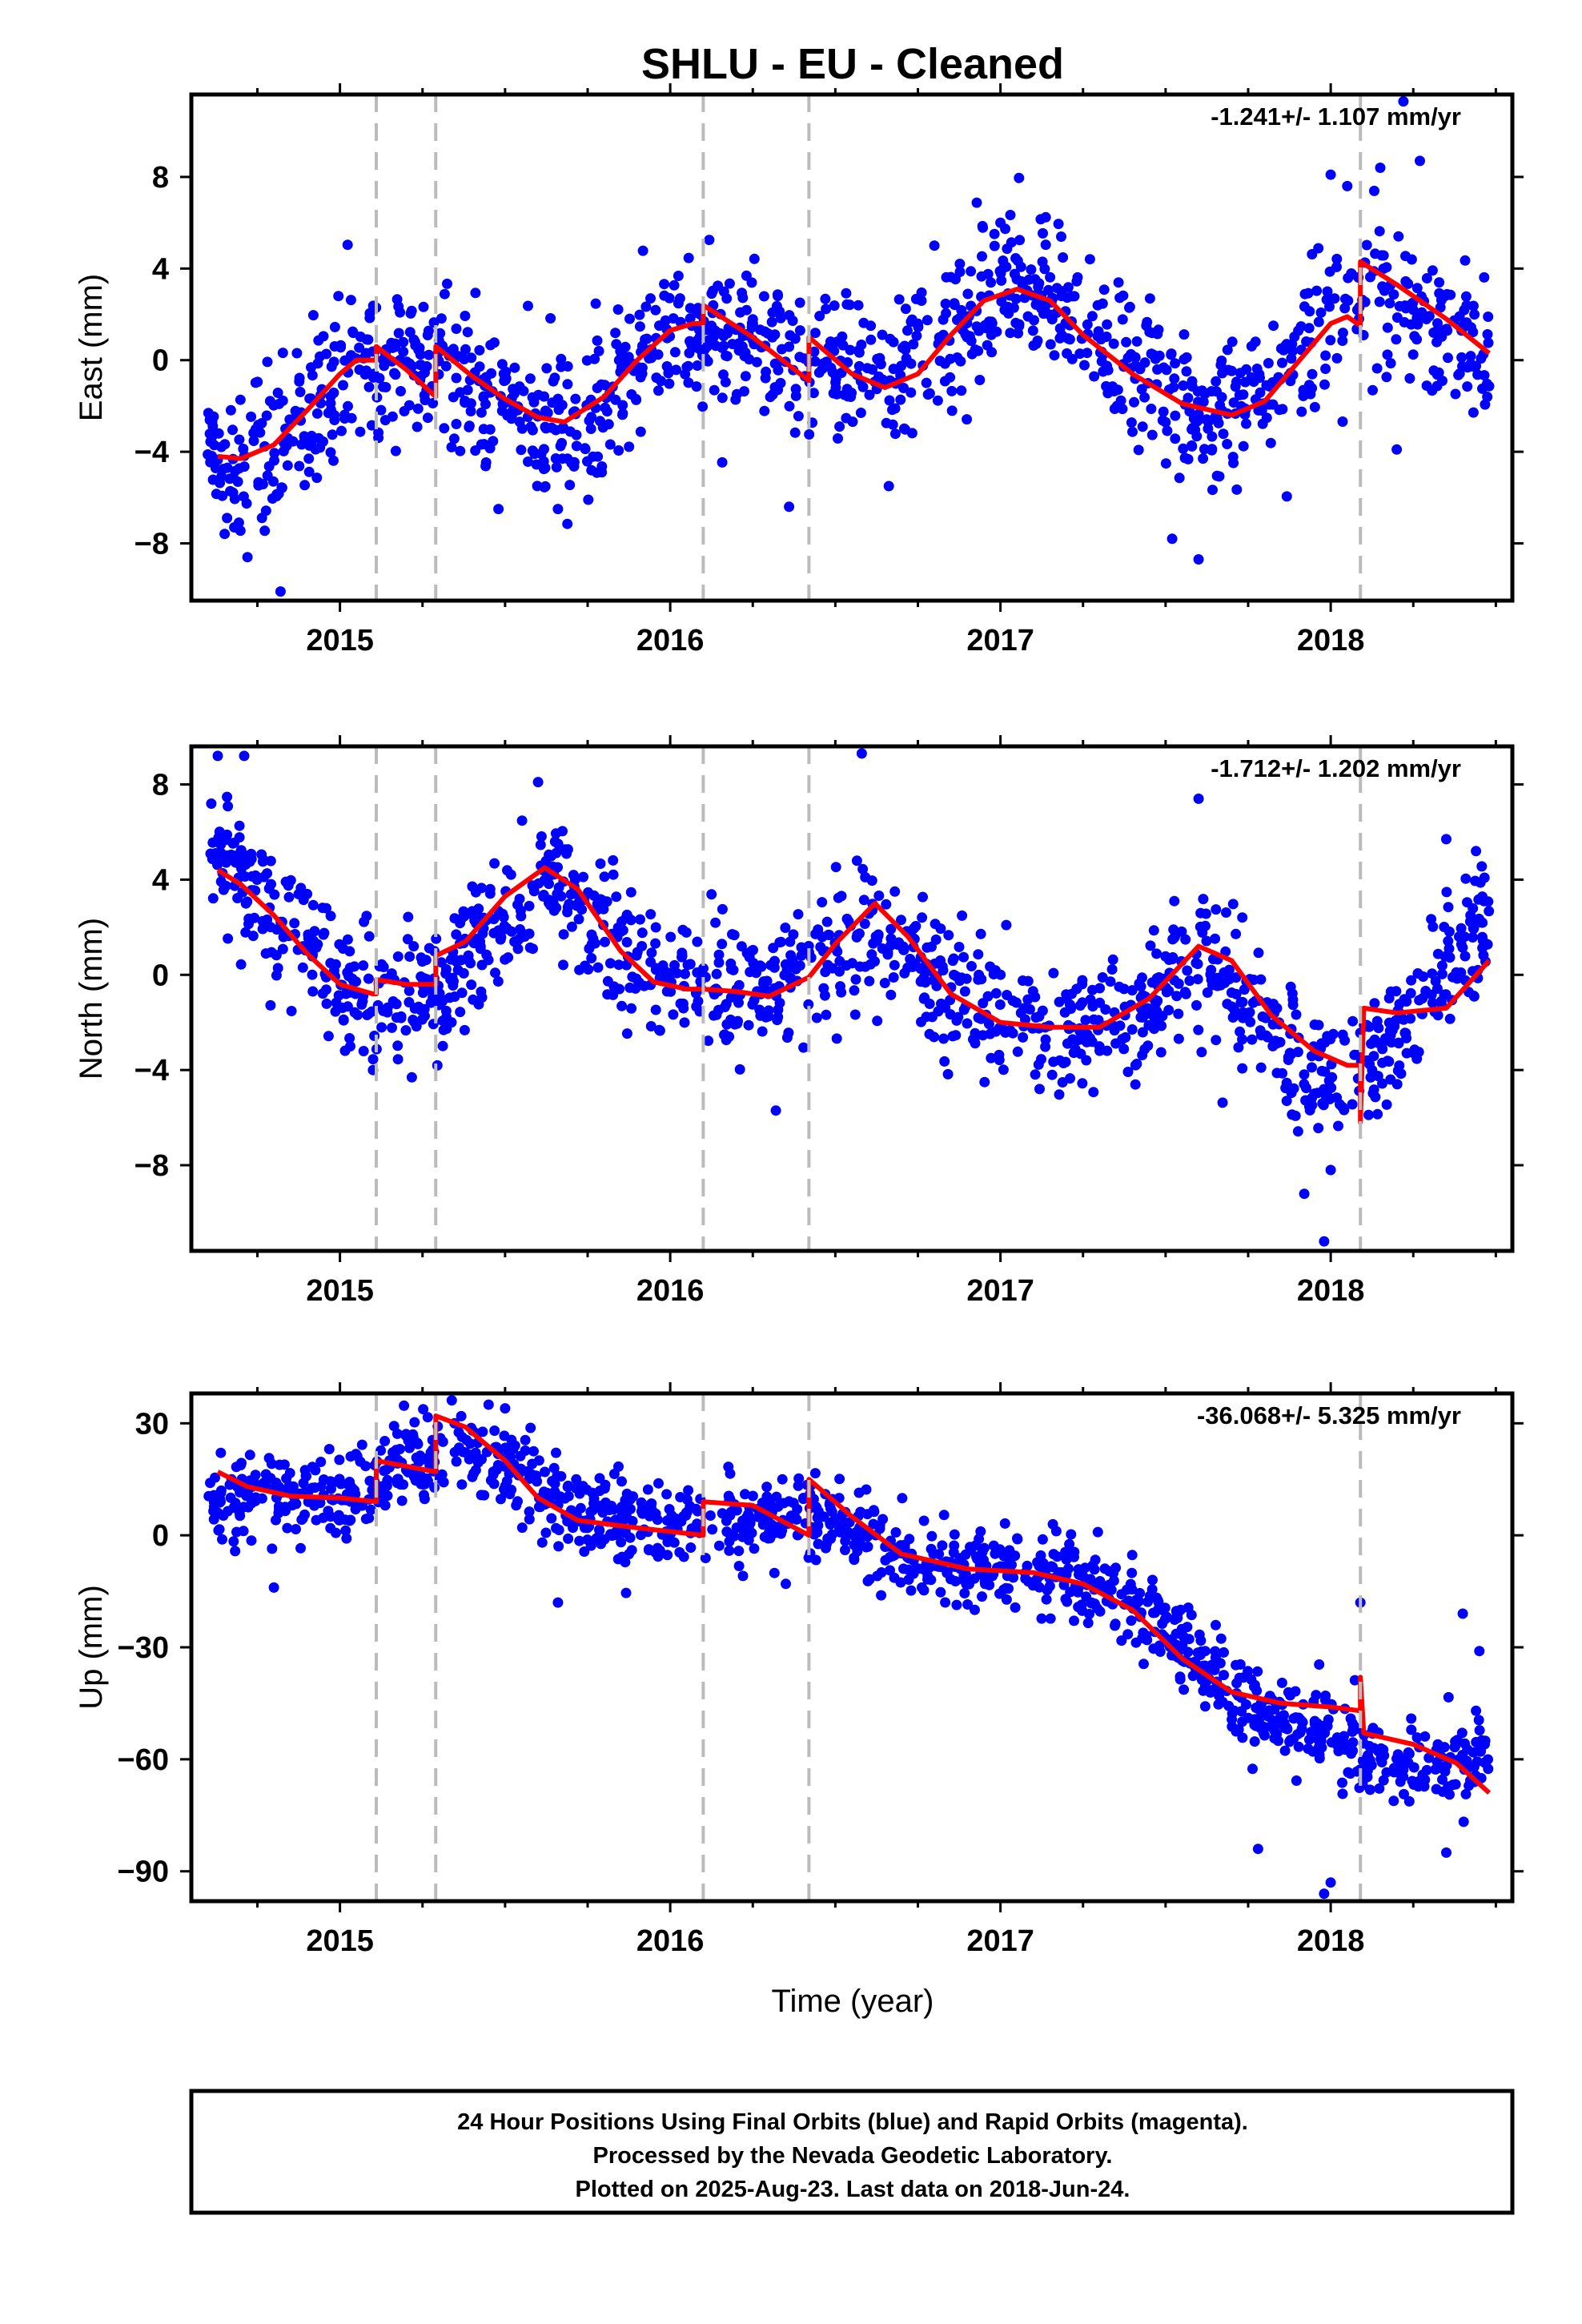 The image size is (1582, 2324). I want to click on x-tick-label: 2016, so click(671, 1291).